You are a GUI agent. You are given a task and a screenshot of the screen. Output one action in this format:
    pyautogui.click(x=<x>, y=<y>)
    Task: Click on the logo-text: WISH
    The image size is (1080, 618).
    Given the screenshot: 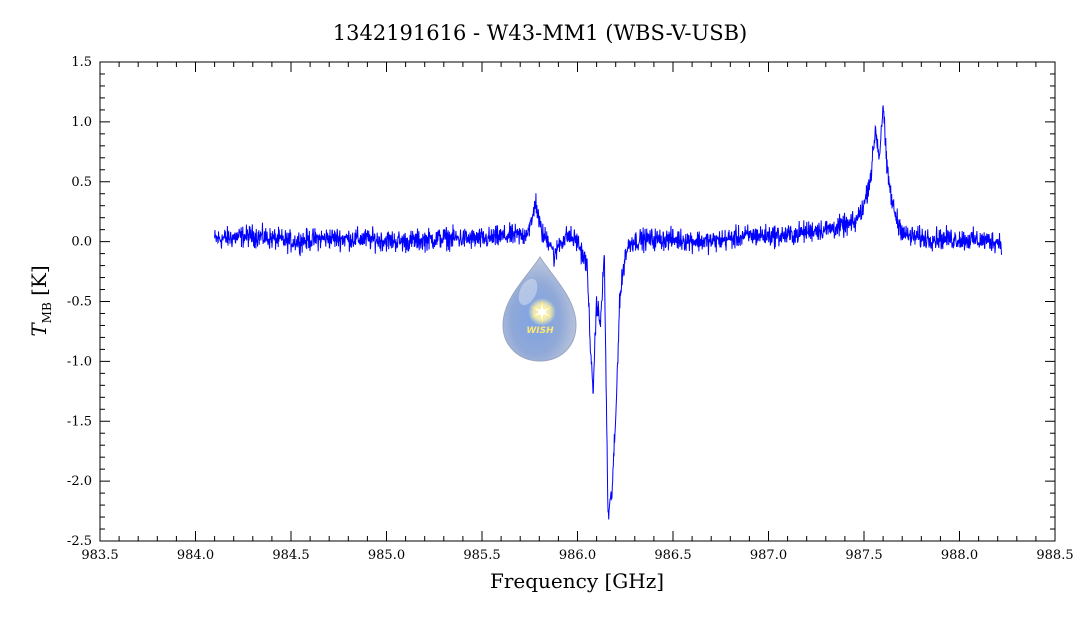 What is the action you would take?
    pyautogui.click(x=540, y=331)
    